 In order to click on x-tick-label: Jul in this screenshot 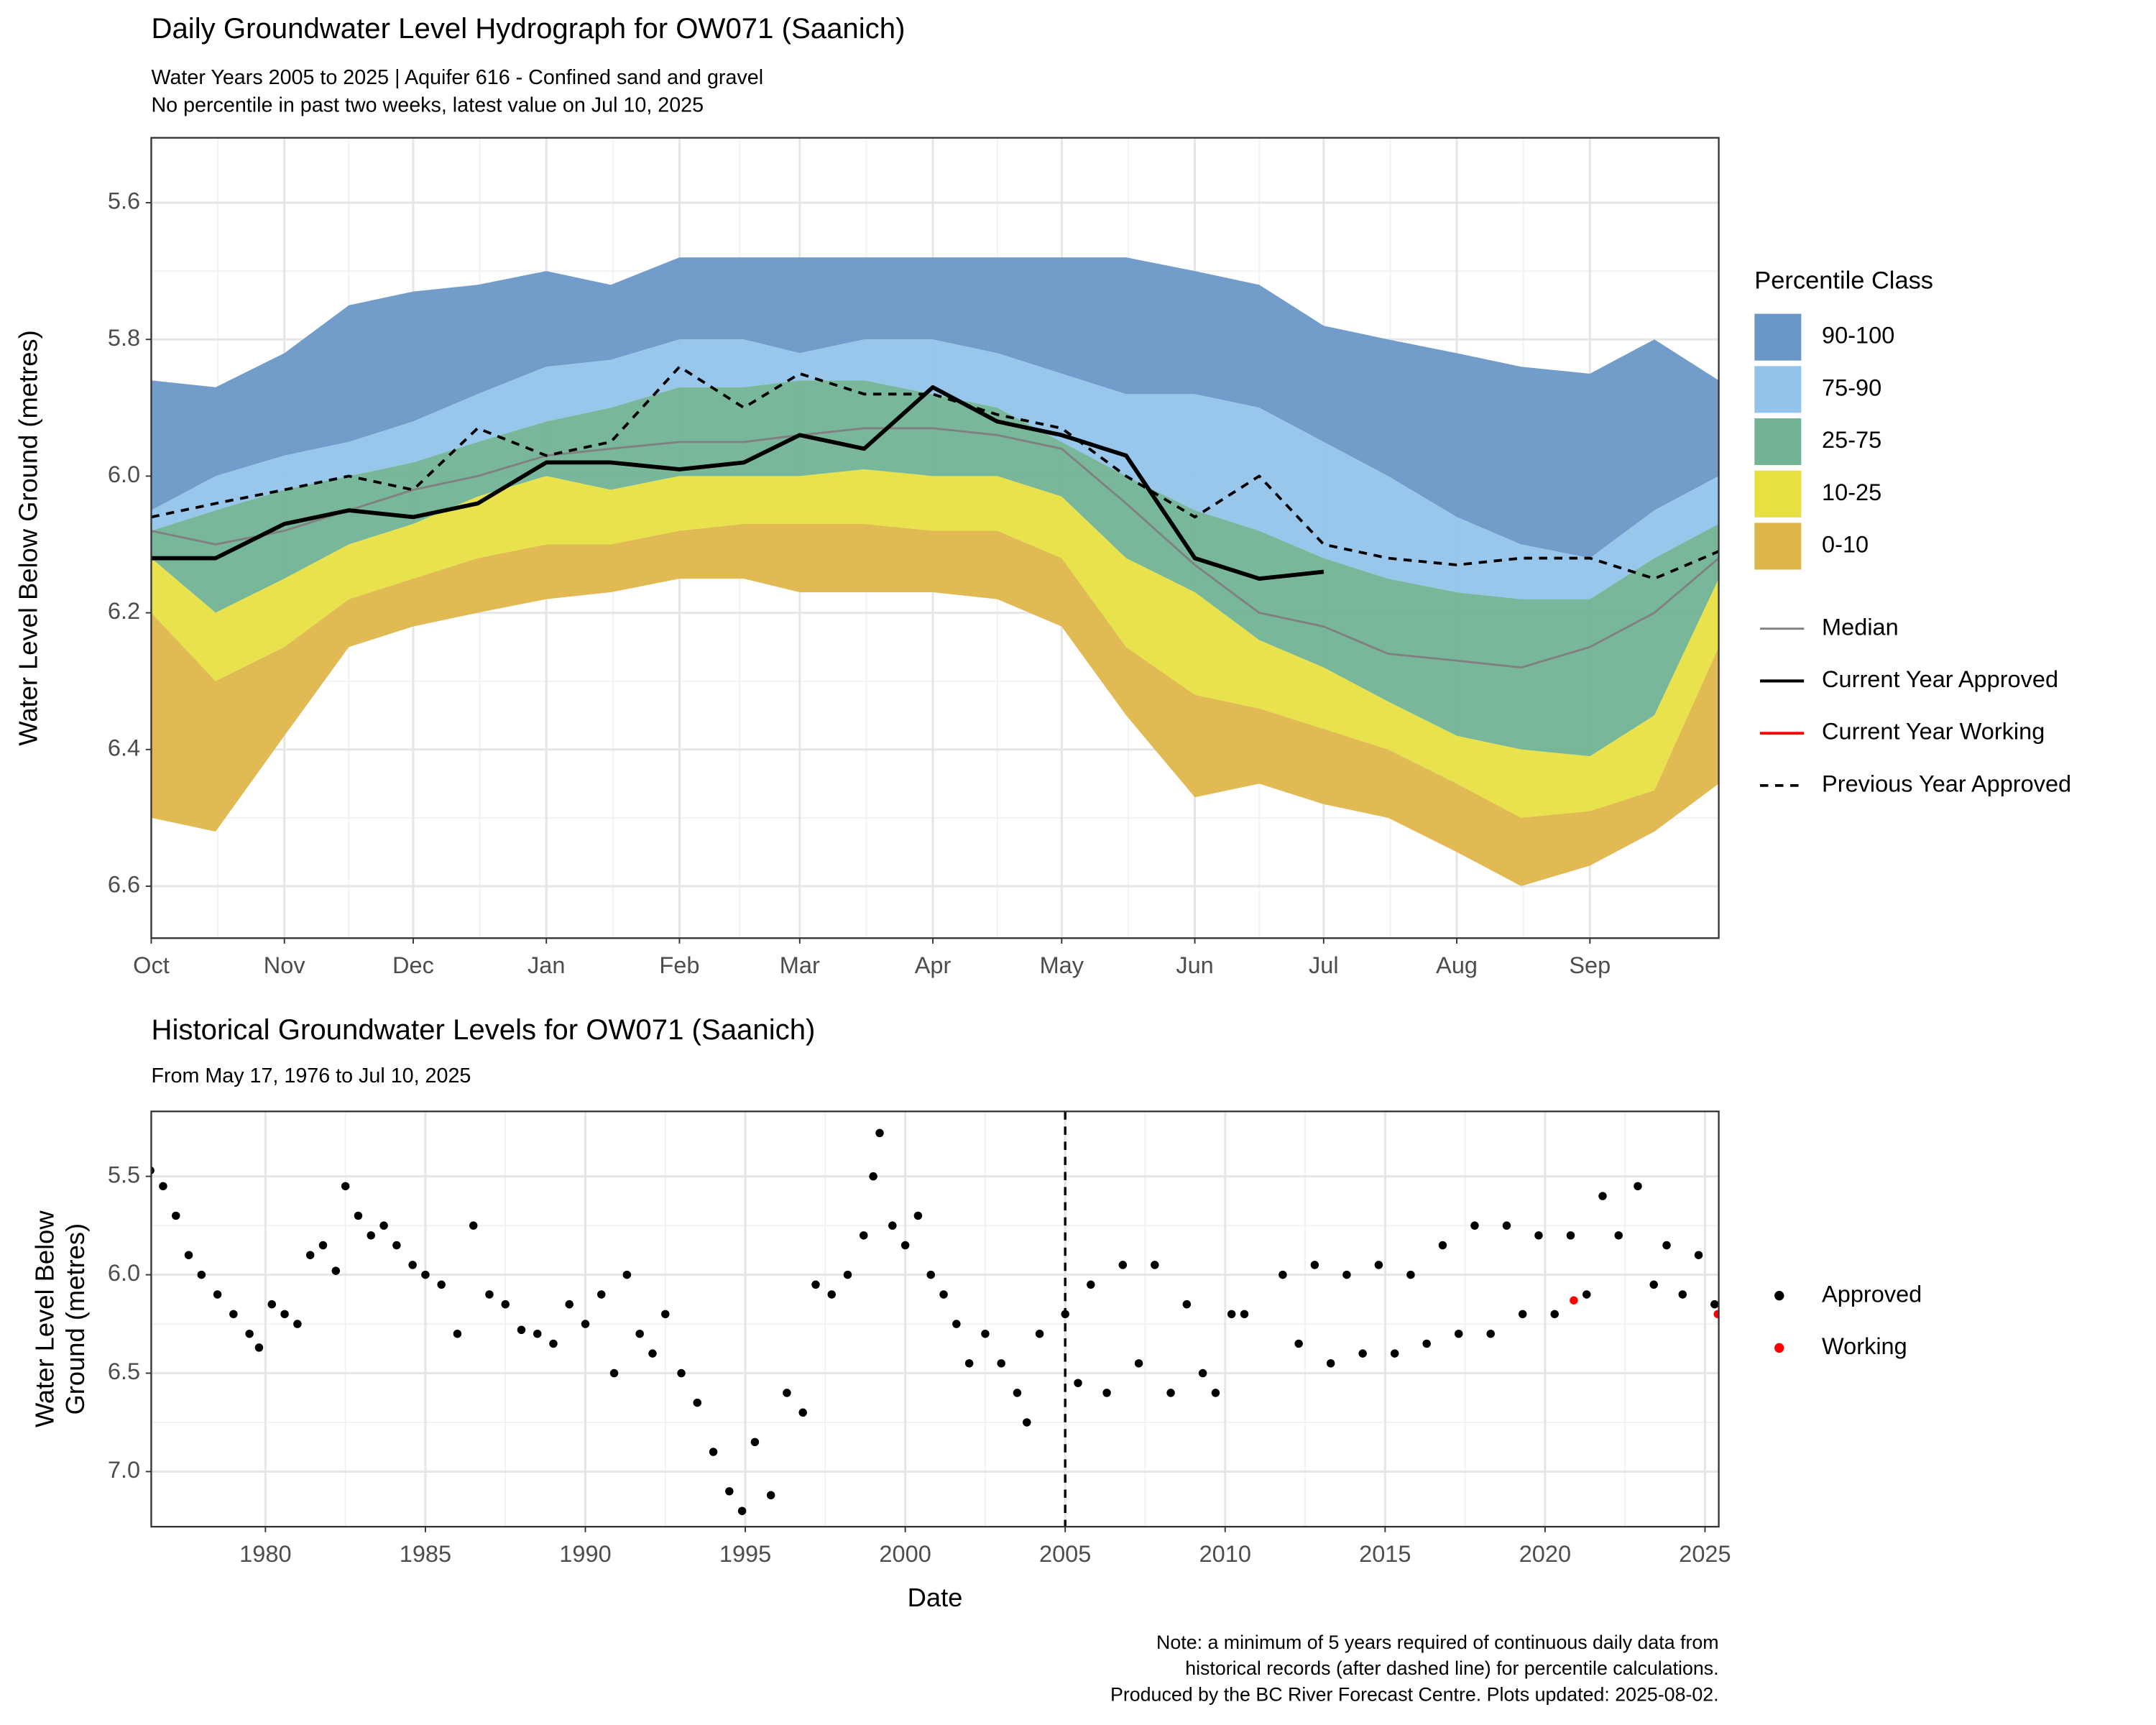, I will do `click(1324, 965)`.